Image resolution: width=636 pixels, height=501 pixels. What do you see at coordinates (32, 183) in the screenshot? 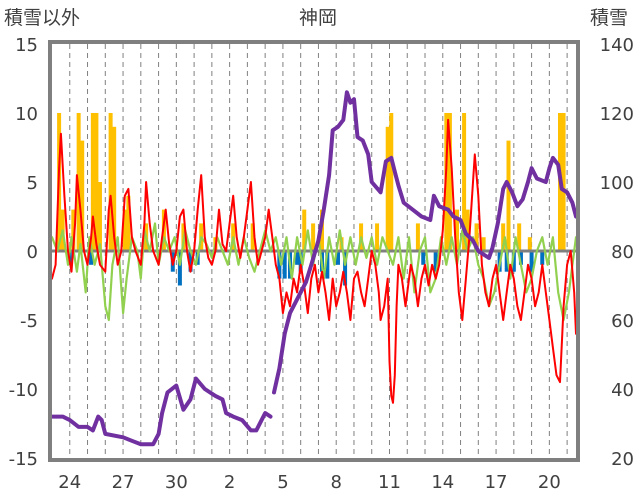
I see `left-tick-label: 5` at bounding box center [32, 183].